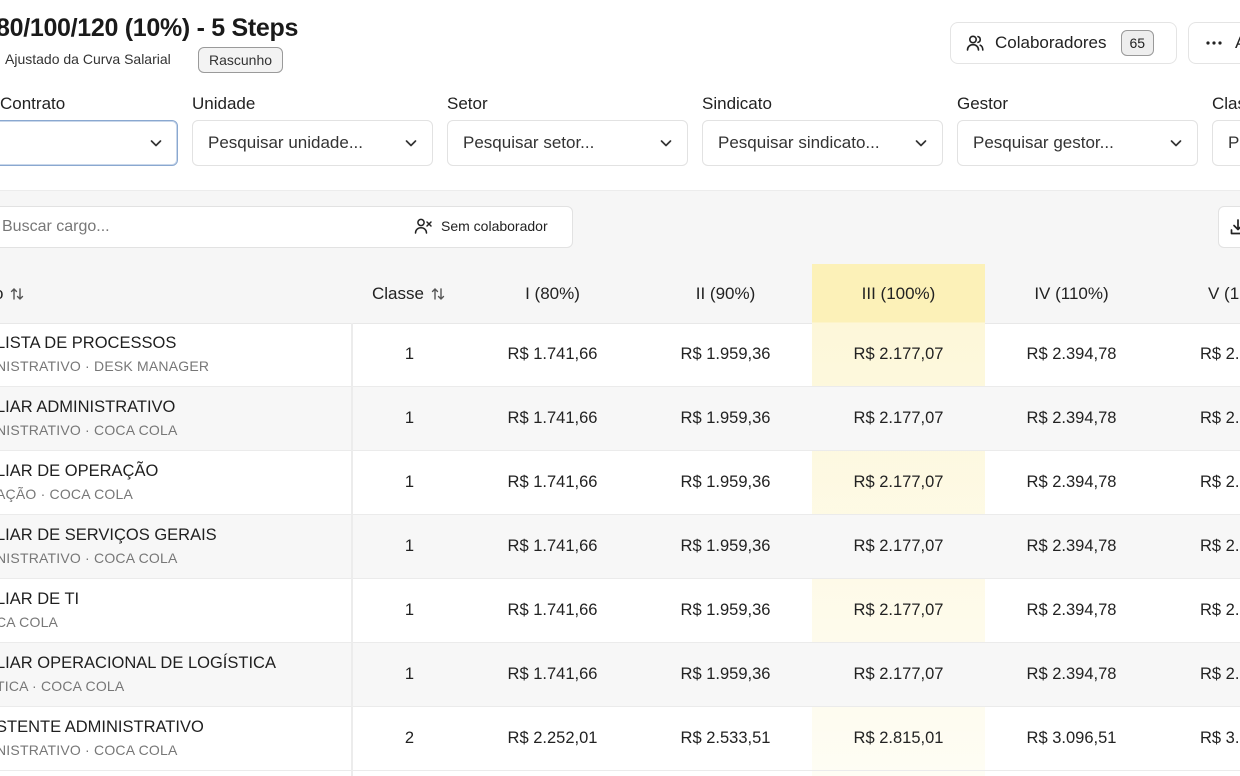 Image resolution: width=1240 pixels, height=776 pixels. Describe the element at coordinates (1226, 103) in the screenshot. I see `filter-label-classe: Clas` at that location.